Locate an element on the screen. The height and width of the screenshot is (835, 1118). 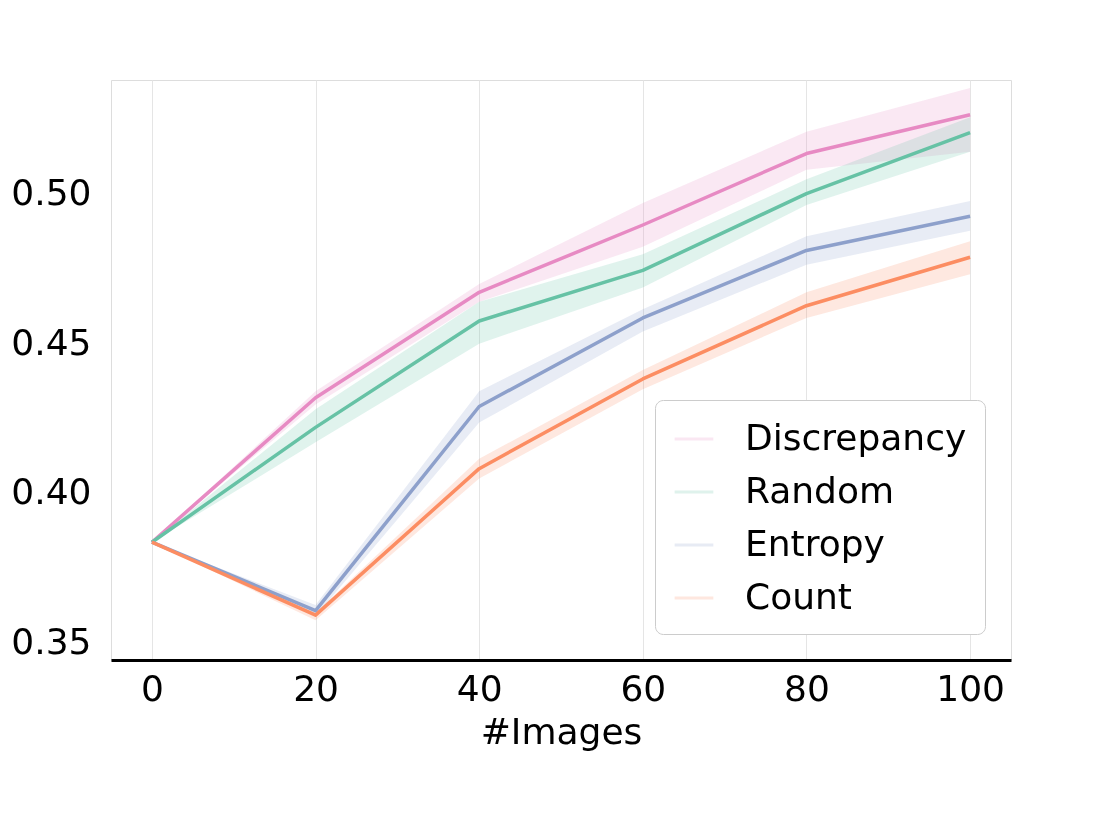
legend-label: Random is located at coordinates (820, 490).